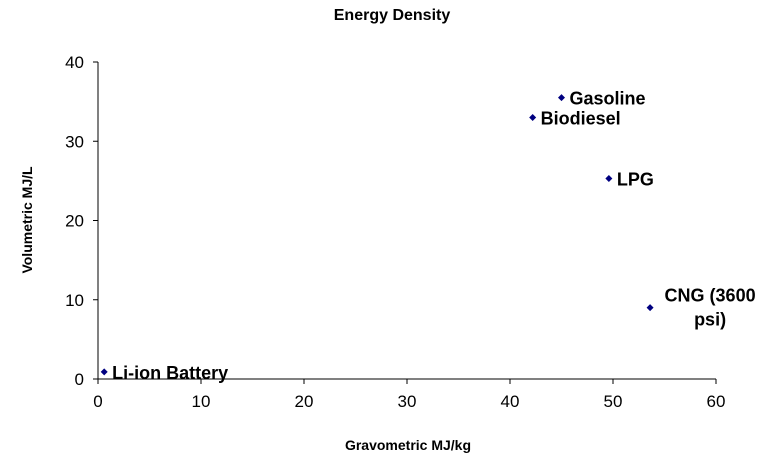 This screenshot has width=771, height=457. What do you see at coordinates (79, 379) in the screenshot?
I see `y-tick-label: 0` at bounding box center [79, 379].